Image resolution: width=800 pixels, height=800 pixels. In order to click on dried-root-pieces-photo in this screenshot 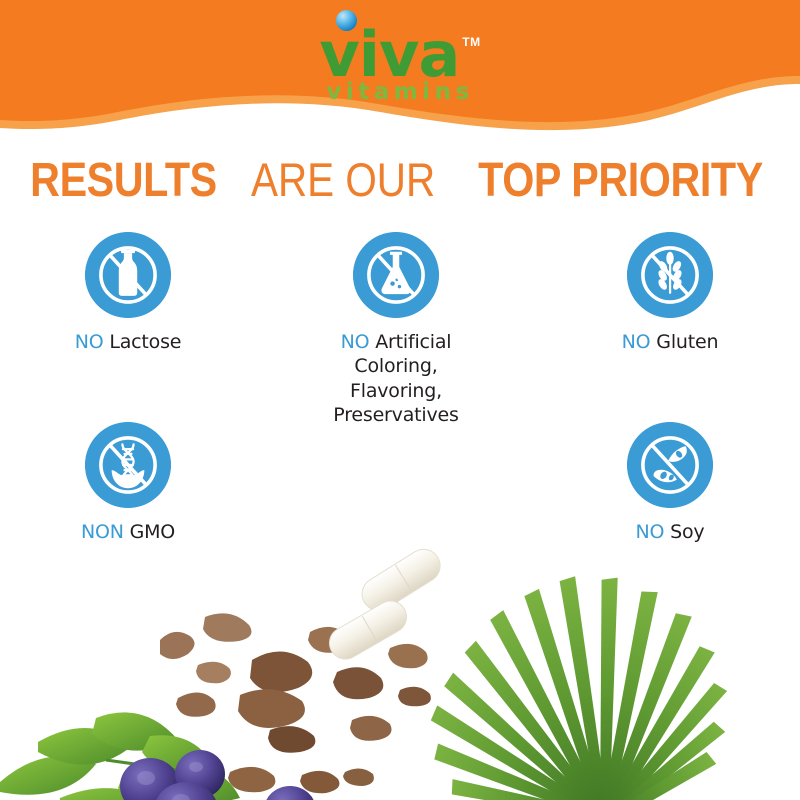, I will do `click(292, 705)`.